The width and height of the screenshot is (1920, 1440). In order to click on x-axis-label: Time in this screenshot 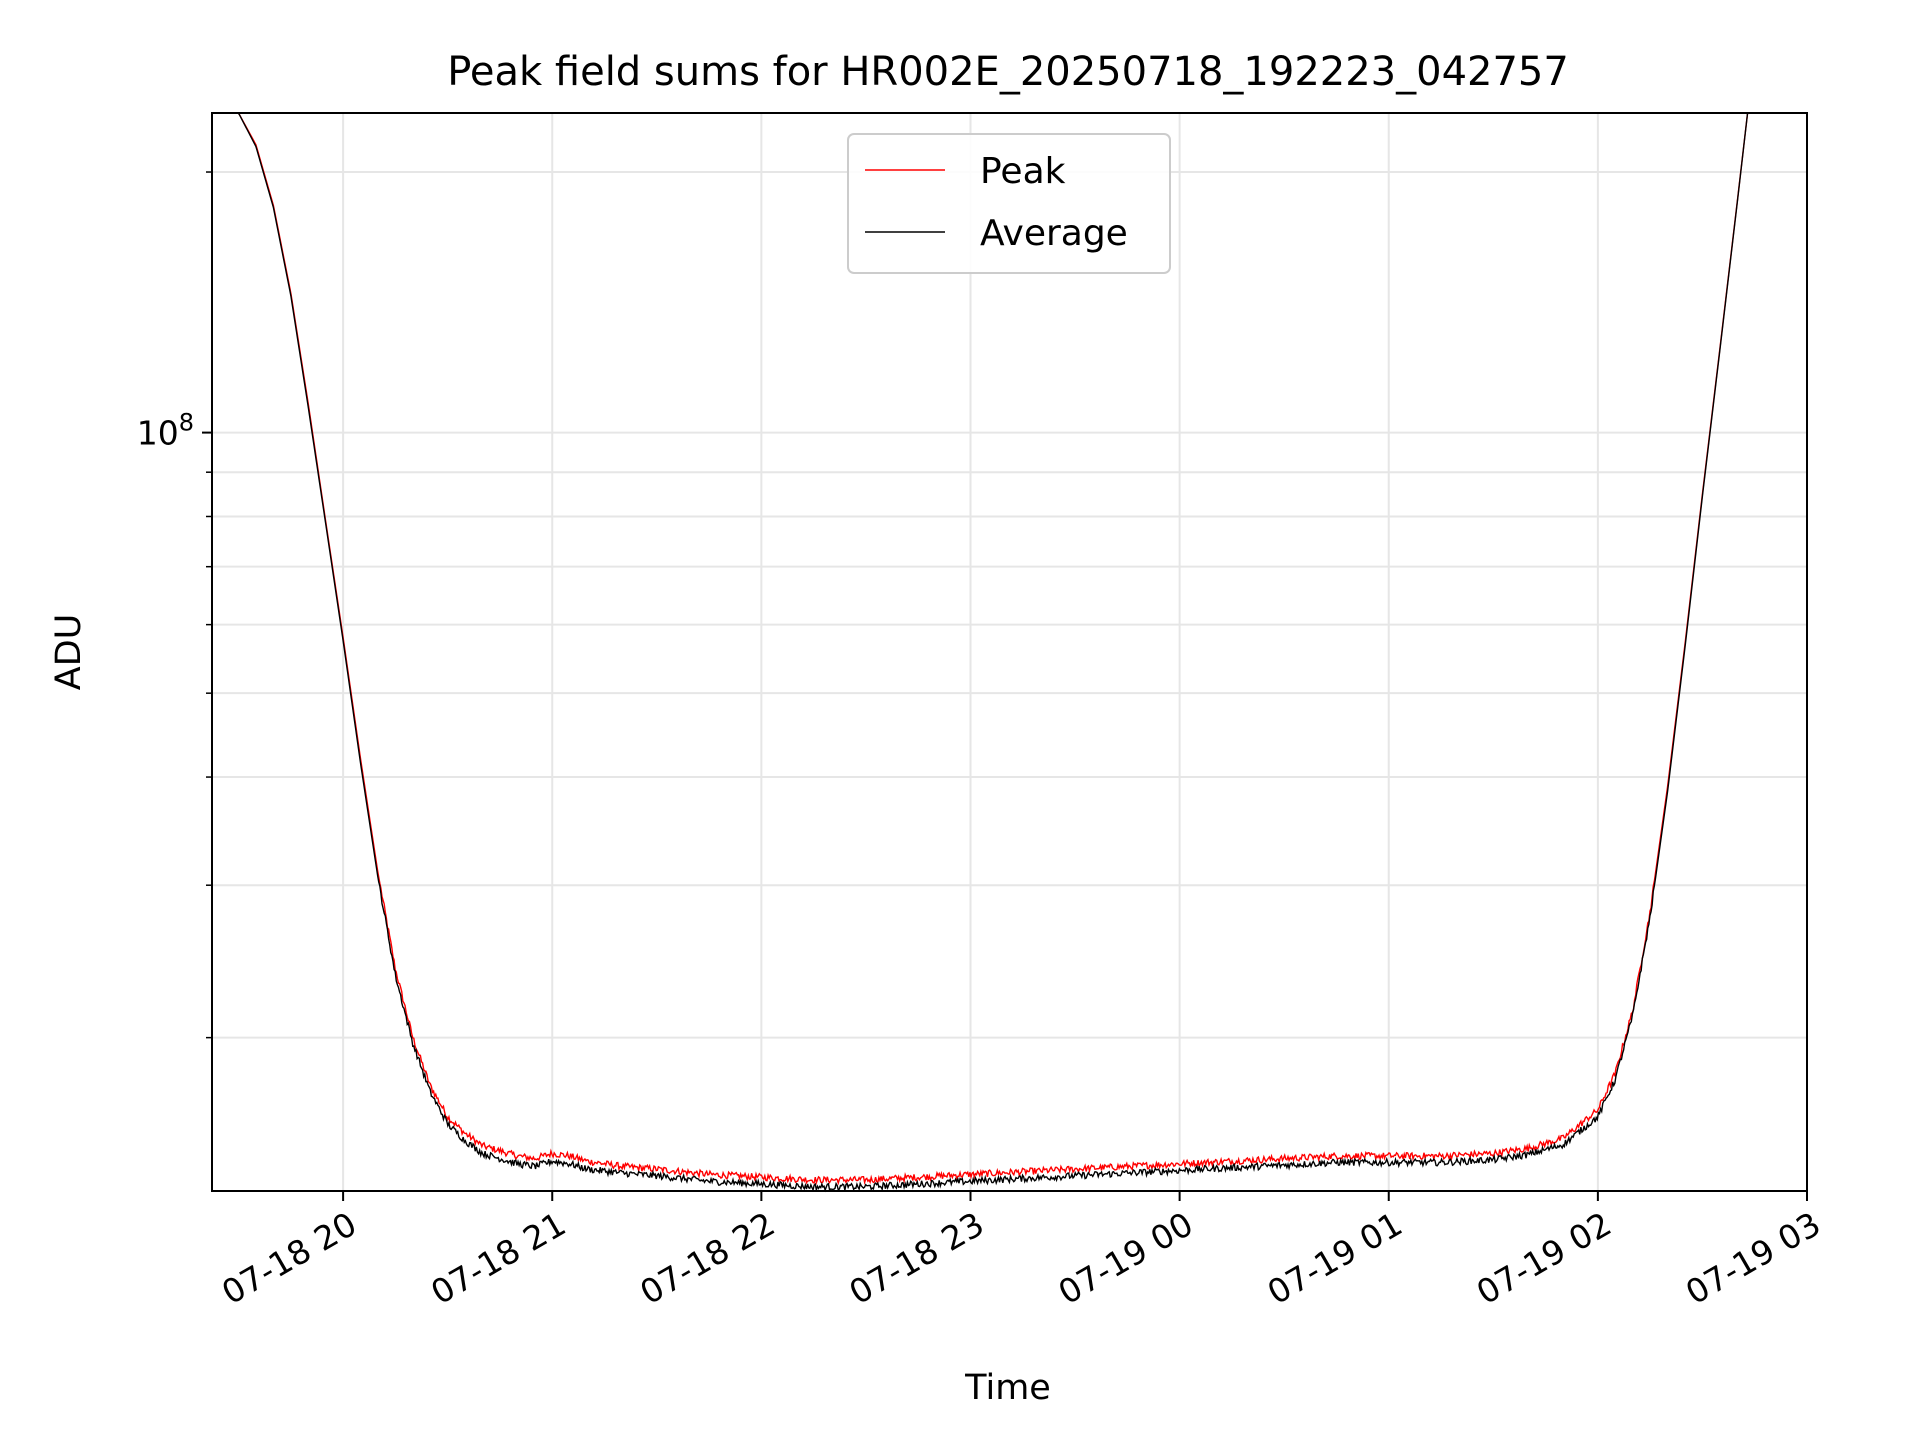, I will do `click(1007, 1388)`.